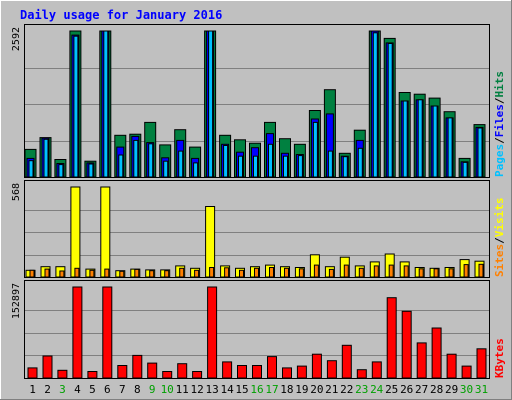 Image resolution: width=512 pixels, height=400 pixels. Describe the element at coordinates (32, 389) in the screenshot. I see `x-tick-label-day-1: 1` at that location.